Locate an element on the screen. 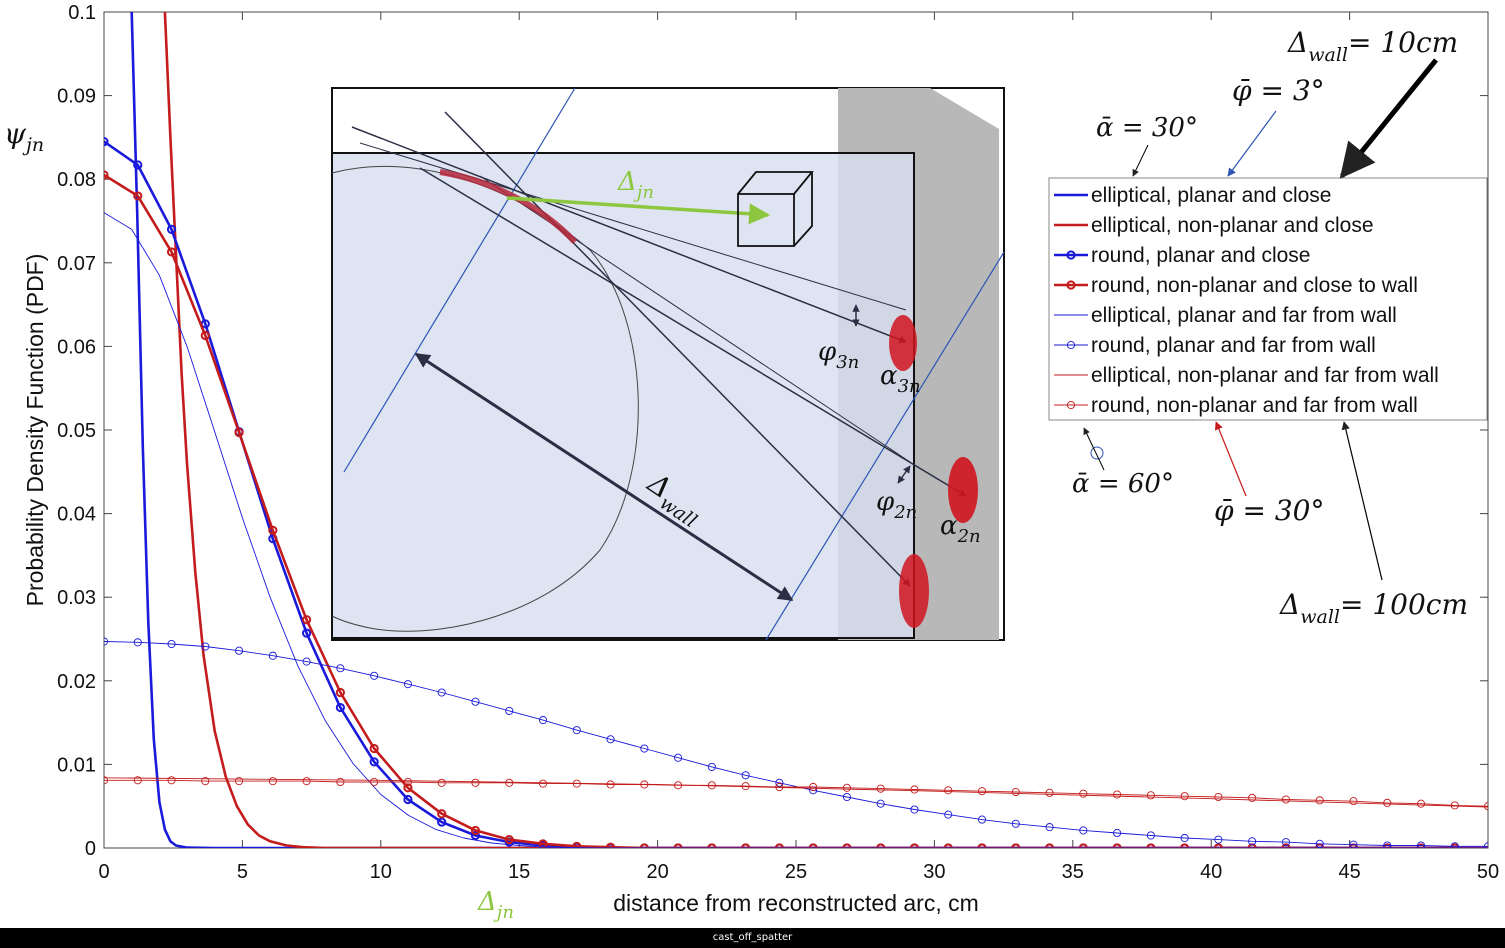 This screenshot has height=948, width=1505. y-tick-label: 0.04 is located at coordinates (76, 515).